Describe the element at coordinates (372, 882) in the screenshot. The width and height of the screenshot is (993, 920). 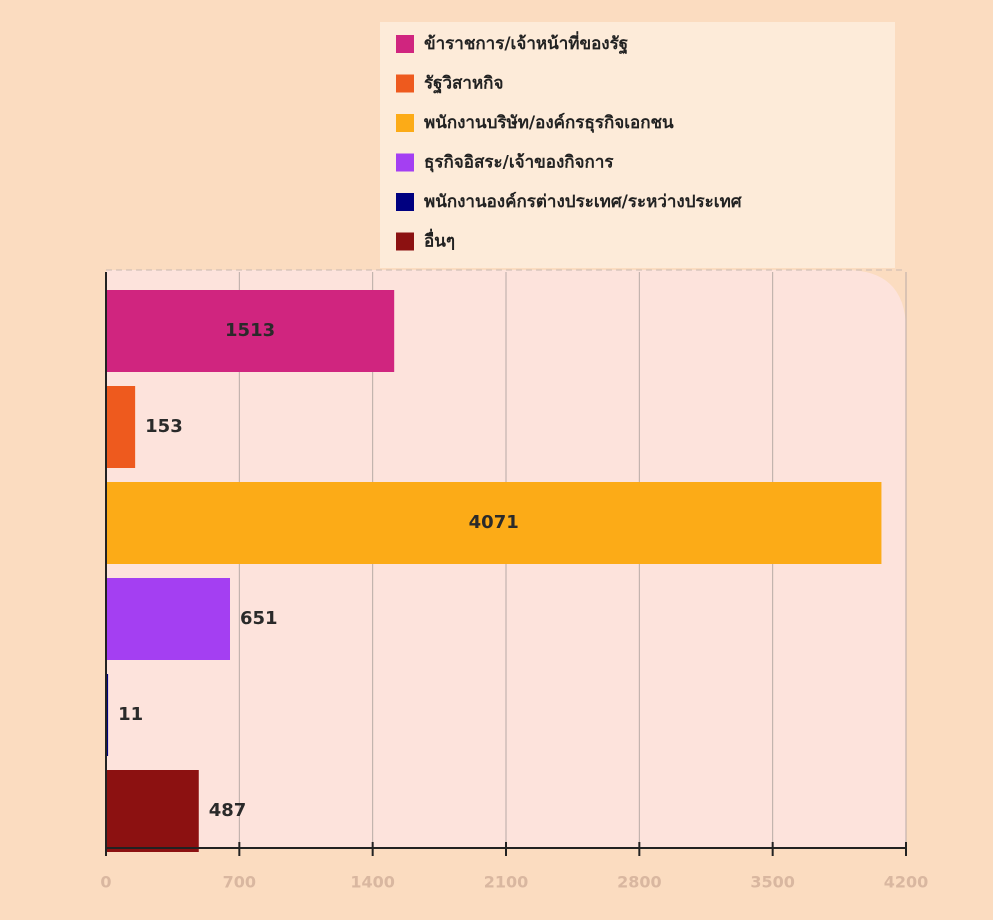
I see `x-tick-label: 1400` at that location.